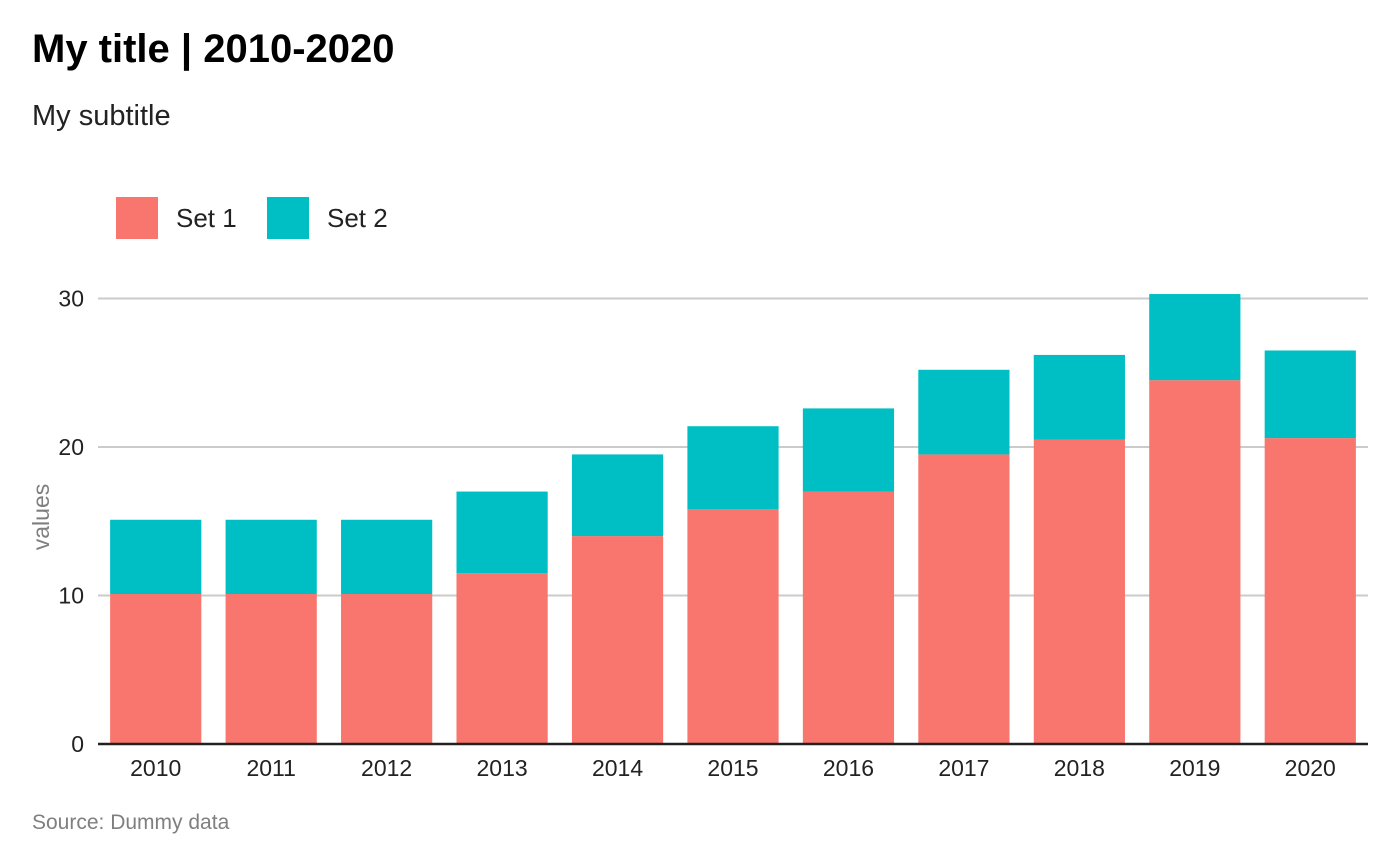 The height and width of the screenshot is (866, 1400). What do you see at coordinates (101, 116) in the screenshot?
I see `chart-subtitle: My subtitle` at bounding box center [101, 116].